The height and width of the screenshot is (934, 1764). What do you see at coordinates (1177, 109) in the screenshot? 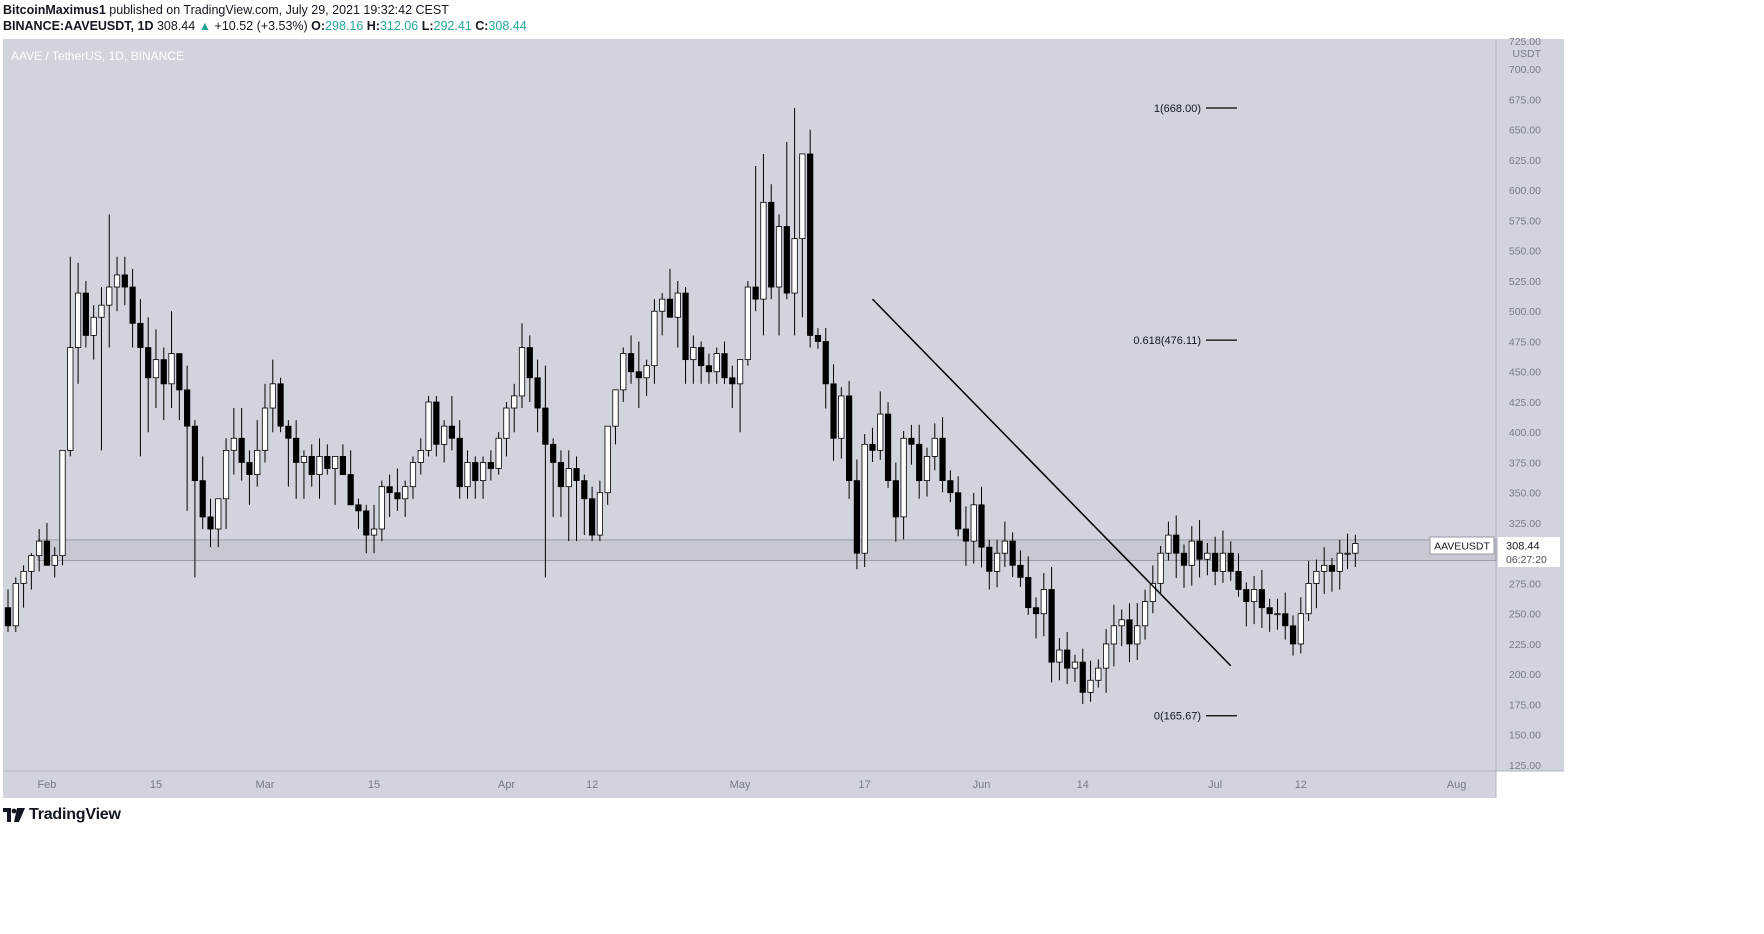
I see `fib-level-label: 1(668.00)` at bounding box center [1177, 109].